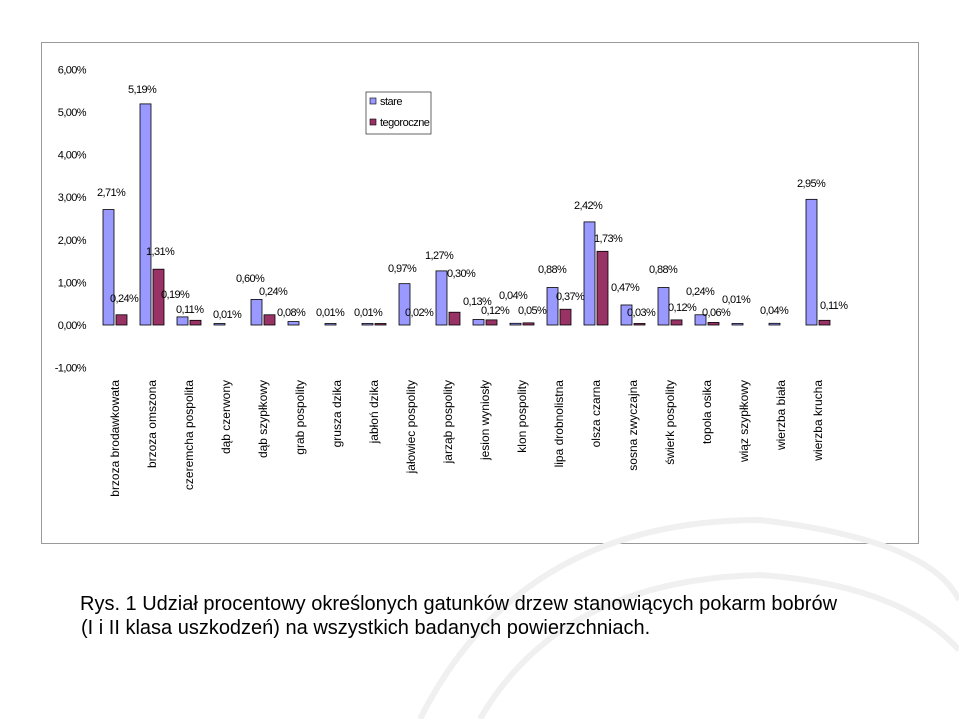 This screenshot has height=719, width=959. I want to click on category-label: dąb szypłkowy, so click(263, 419).